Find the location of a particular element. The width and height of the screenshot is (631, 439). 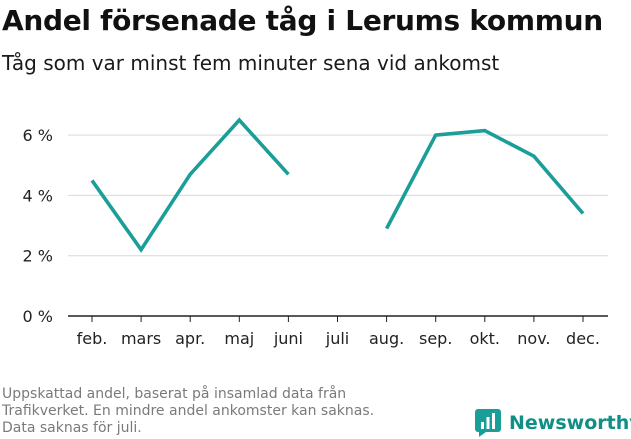

brand-logo: Newsworthy is located at coordinates (552, 423).